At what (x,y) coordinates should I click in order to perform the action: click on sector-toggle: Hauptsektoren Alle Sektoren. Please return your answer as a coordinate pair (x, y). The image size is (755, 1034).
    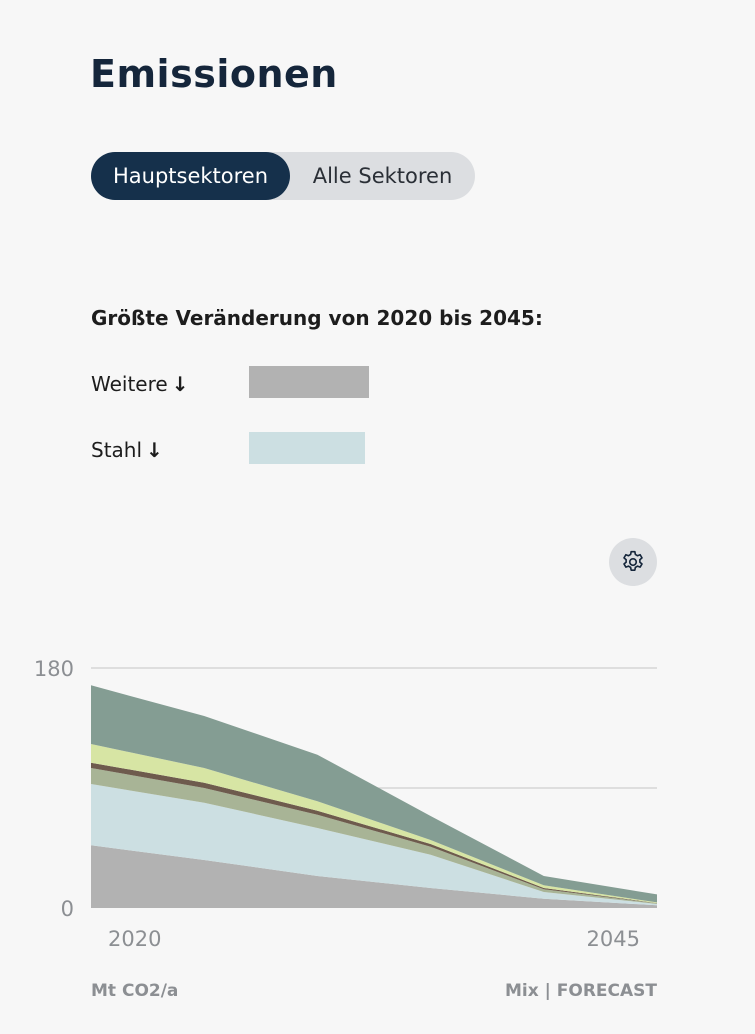
    Looking at the image, I should click on (283, 176).